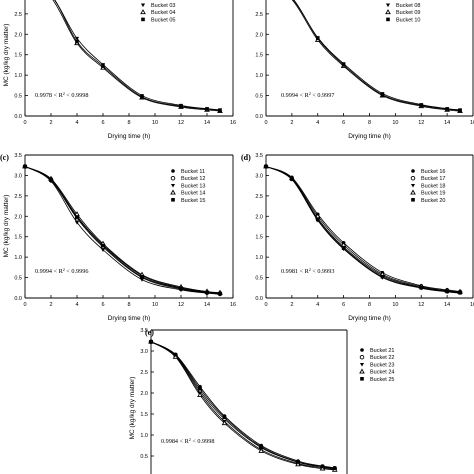 Image resolution: width=474 pixels, height=474 pixels. I want to click on legend-label: Bucket 18, so click(433, 186).